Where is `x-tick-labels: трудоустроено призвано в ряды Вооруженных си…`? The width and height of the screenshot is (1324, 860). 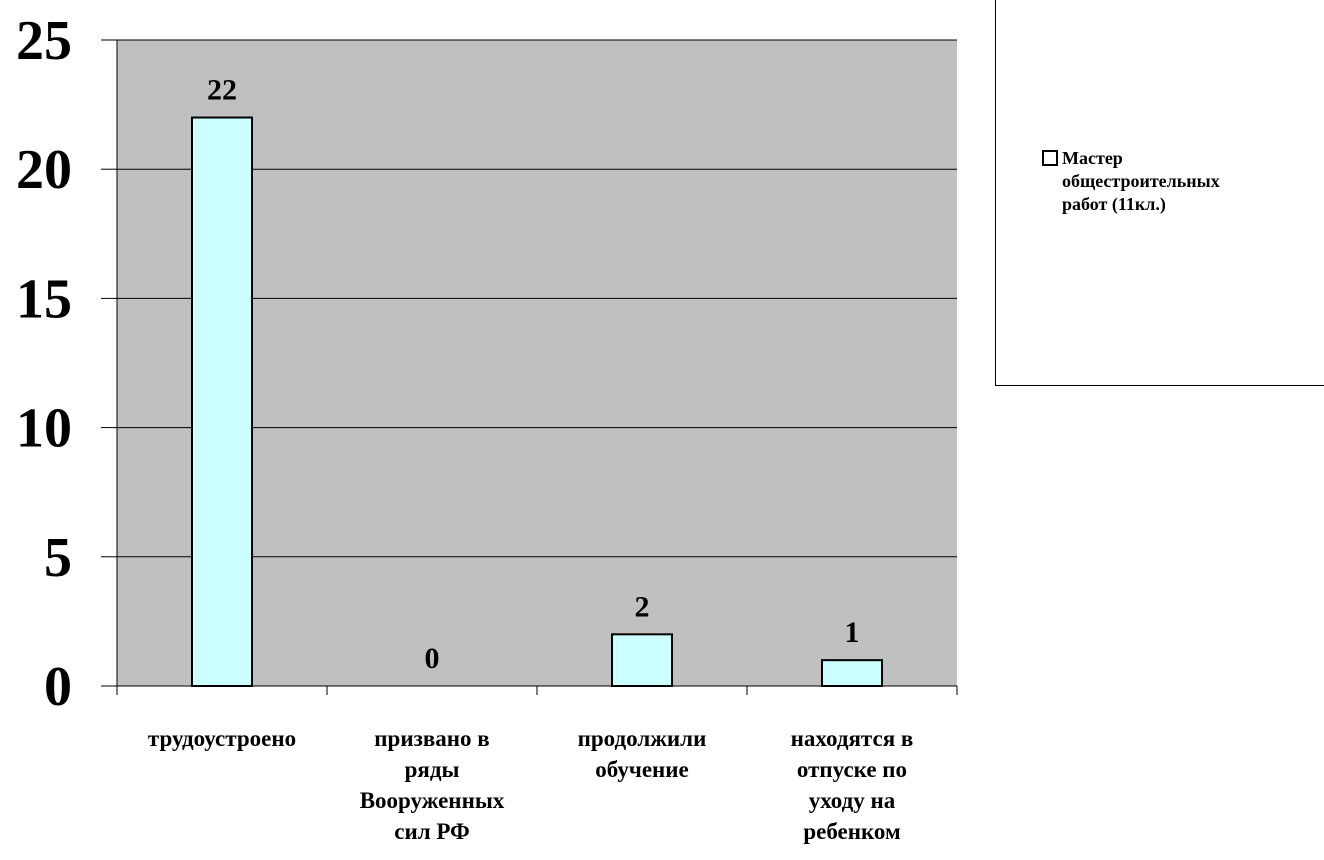 x-tick-labels: трудоустроено призвано в ряды Вооруженных си… is located at coordinates (530, 785).